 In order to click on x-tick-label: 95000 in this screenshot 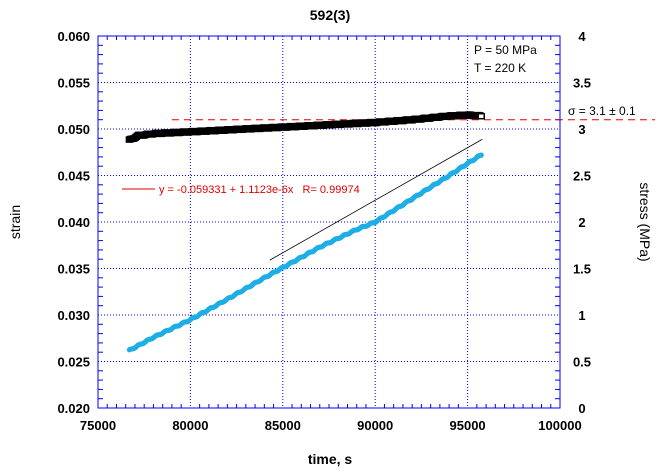, I will do `click(468, 425)`.